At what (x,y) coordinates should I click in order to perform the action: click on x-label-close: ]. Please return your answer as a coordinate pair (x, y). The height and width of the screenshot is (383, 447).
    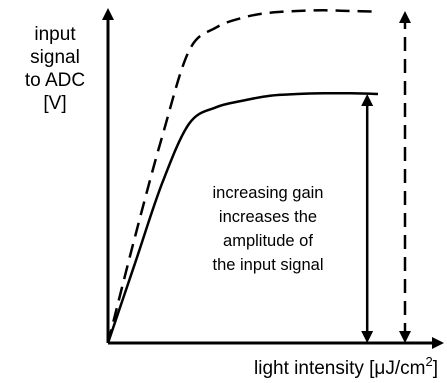
    Looking at the image, I should click on (435, 368).